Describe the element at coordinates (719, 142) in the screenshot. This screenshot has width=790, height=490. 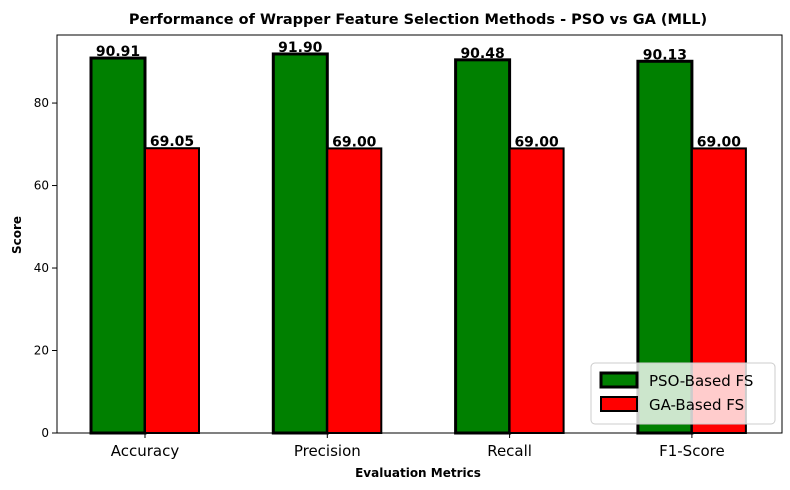
I see `data-label-ga-f1-score: 69.00` at that location.